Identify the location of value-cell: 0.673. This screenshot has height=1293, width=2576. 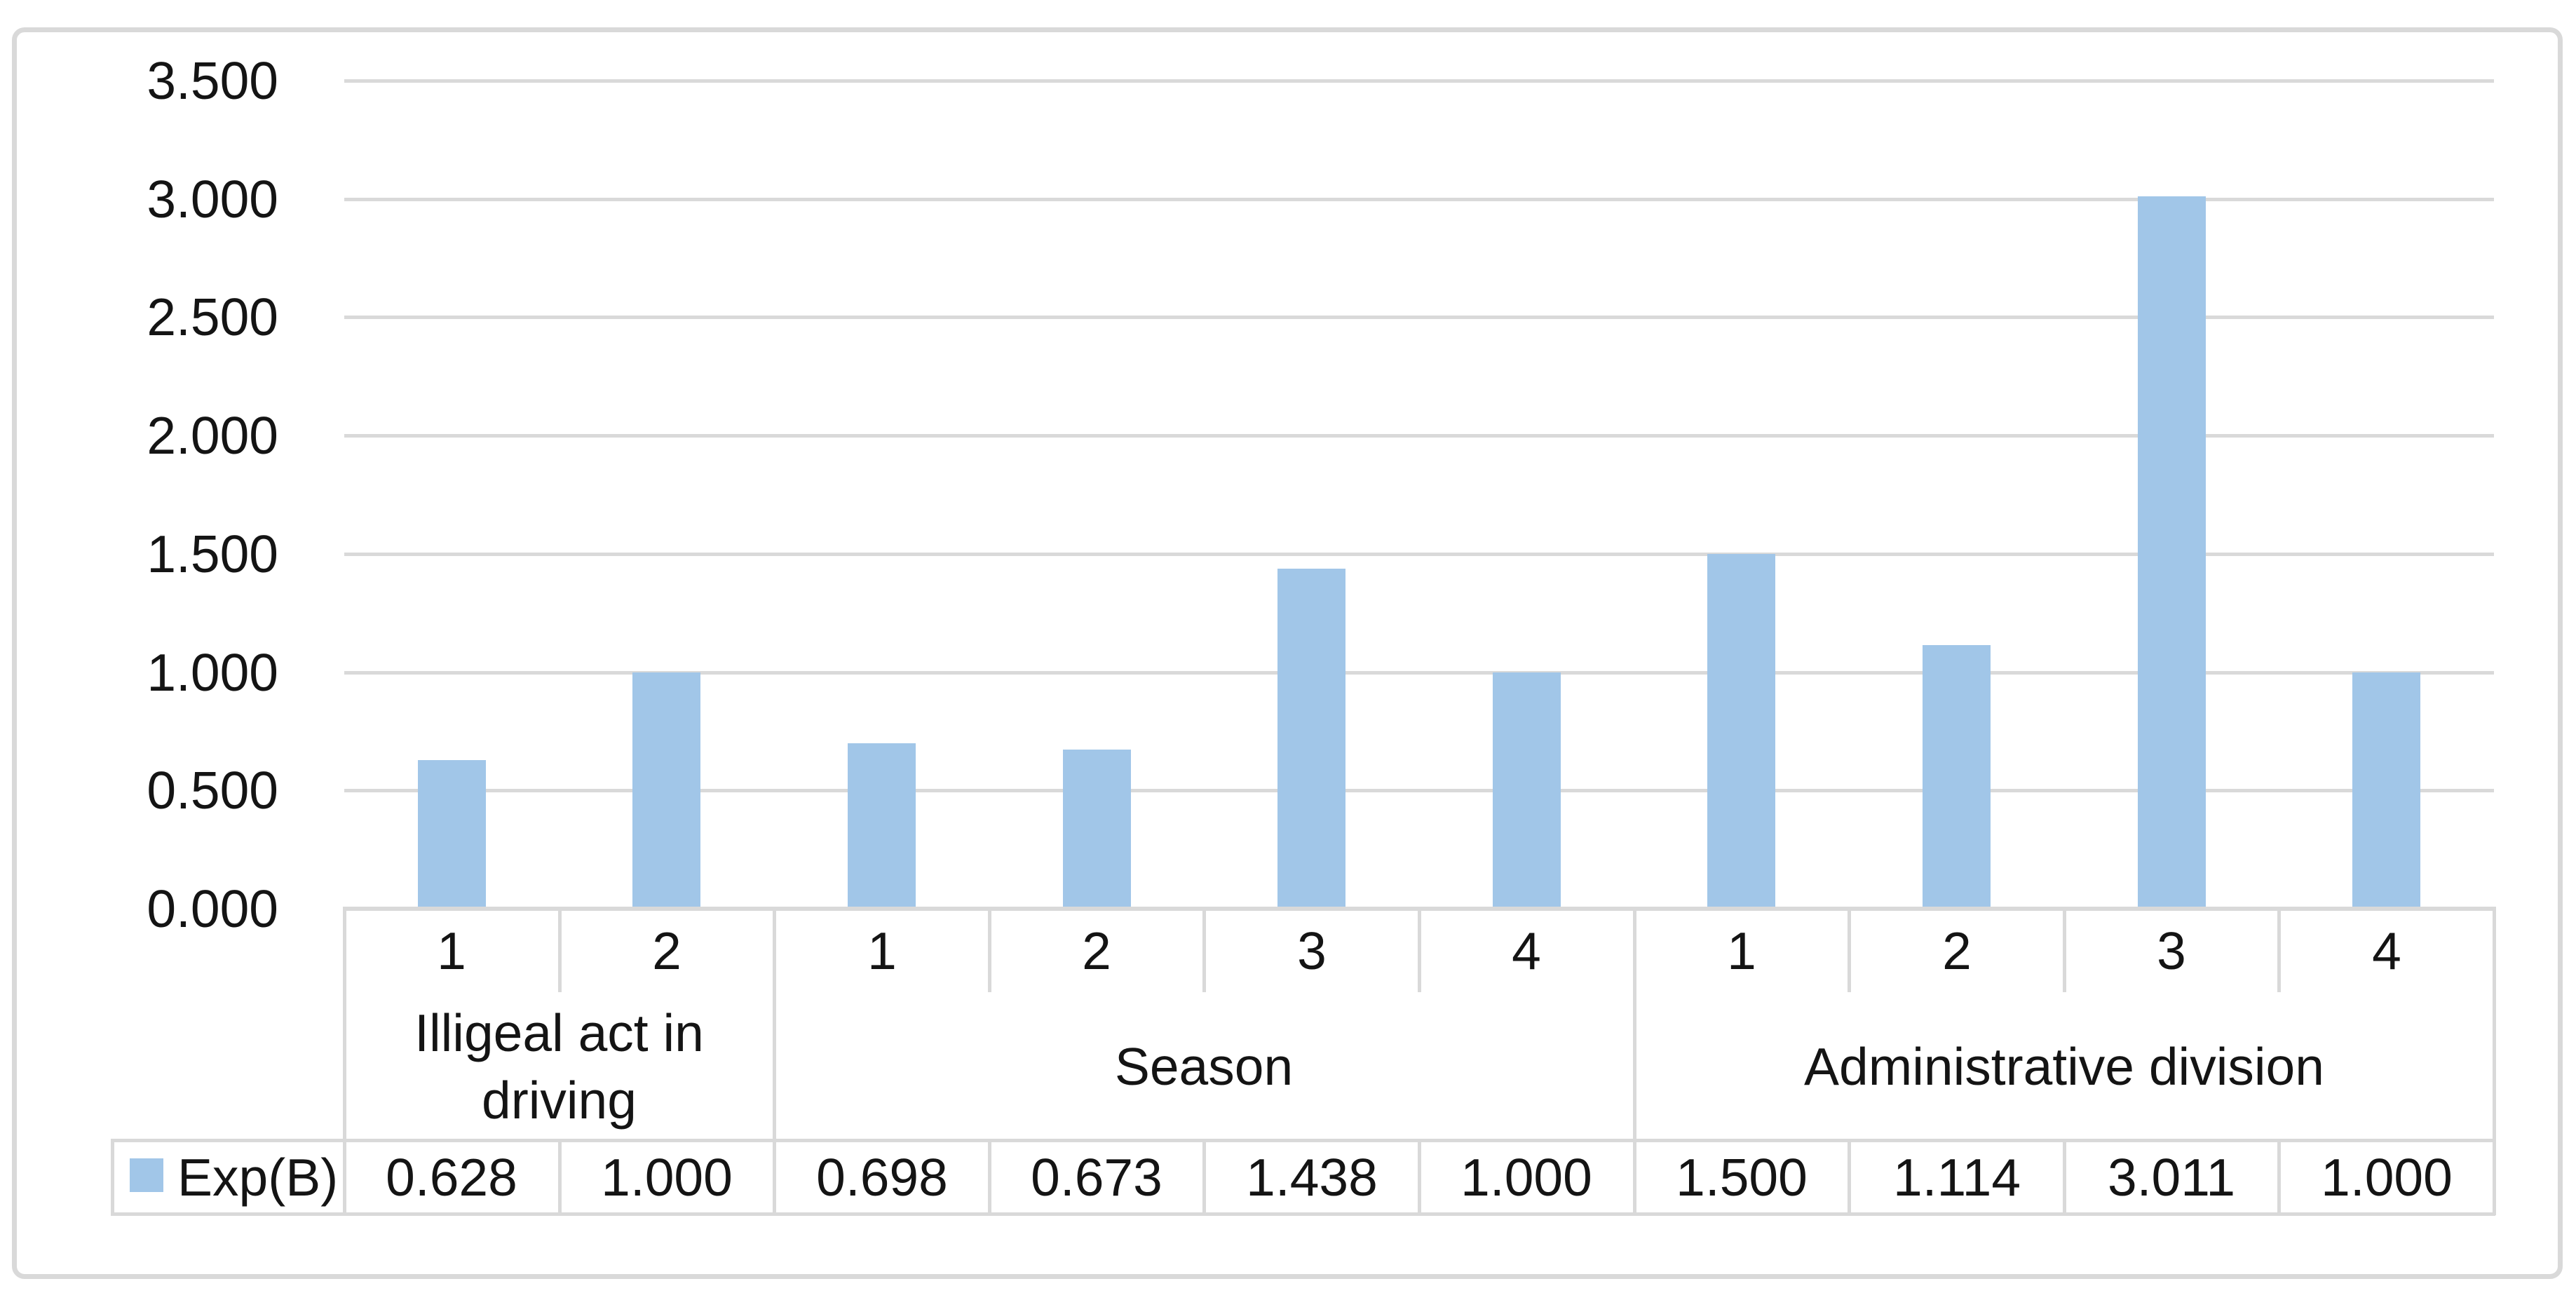
(1096, 1177).